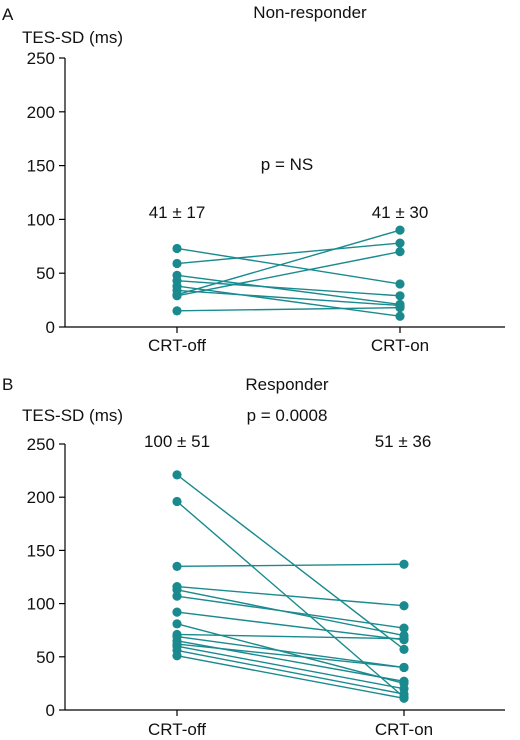 This screenshot has height=740, width=520. What do you see at coordinates (8, 14) in the screenshot?
I see `panel-label-a: A` at bounding box center [8, 14].